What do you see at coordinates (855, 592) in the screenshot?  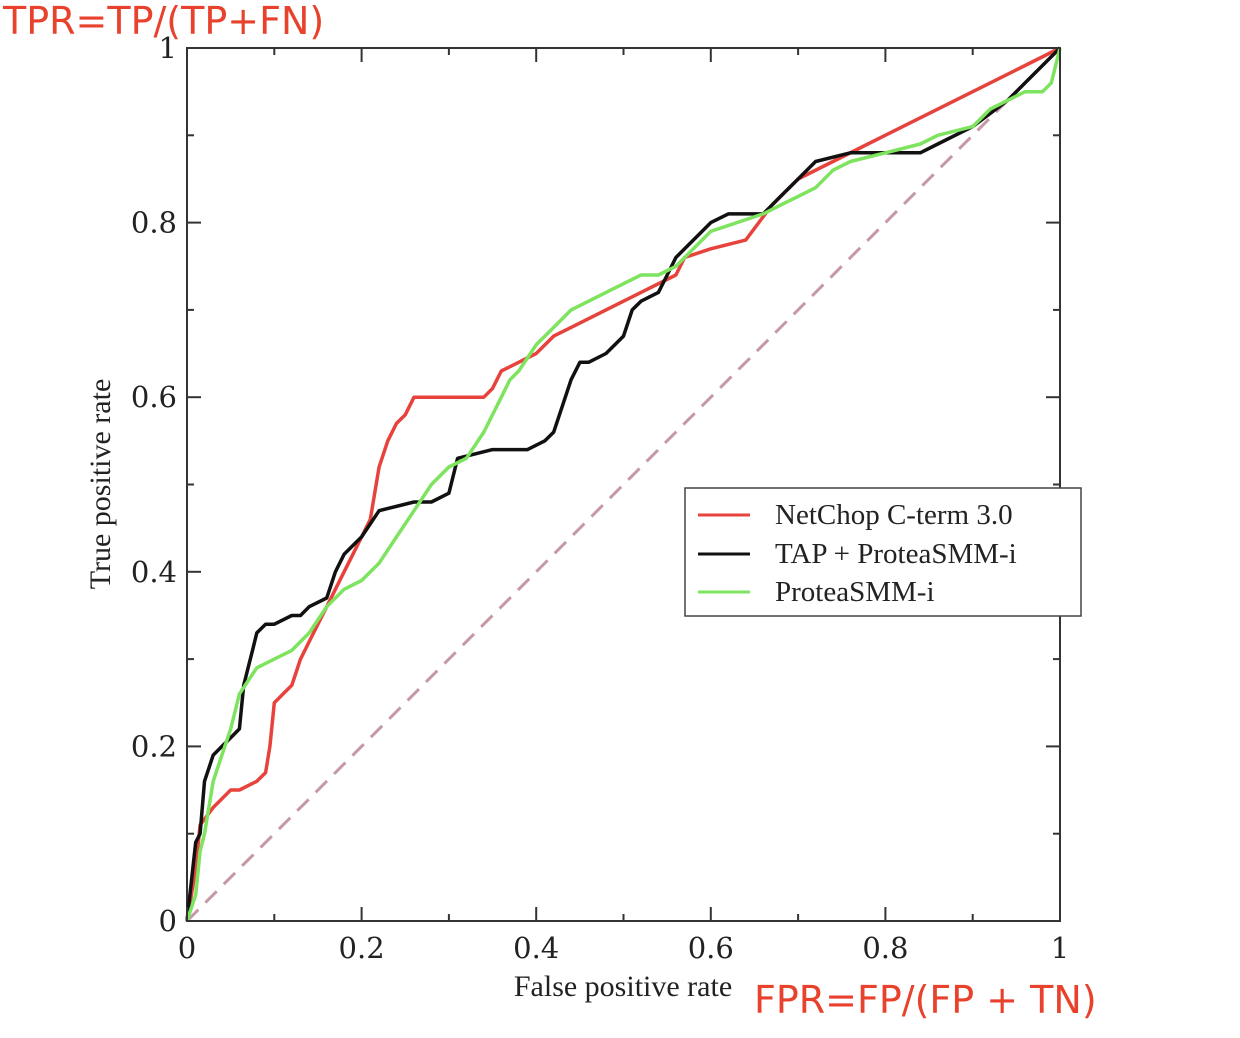 I see `legend-label-proteasmm: ProteaSMM-i` at bounding box center [855, 592].